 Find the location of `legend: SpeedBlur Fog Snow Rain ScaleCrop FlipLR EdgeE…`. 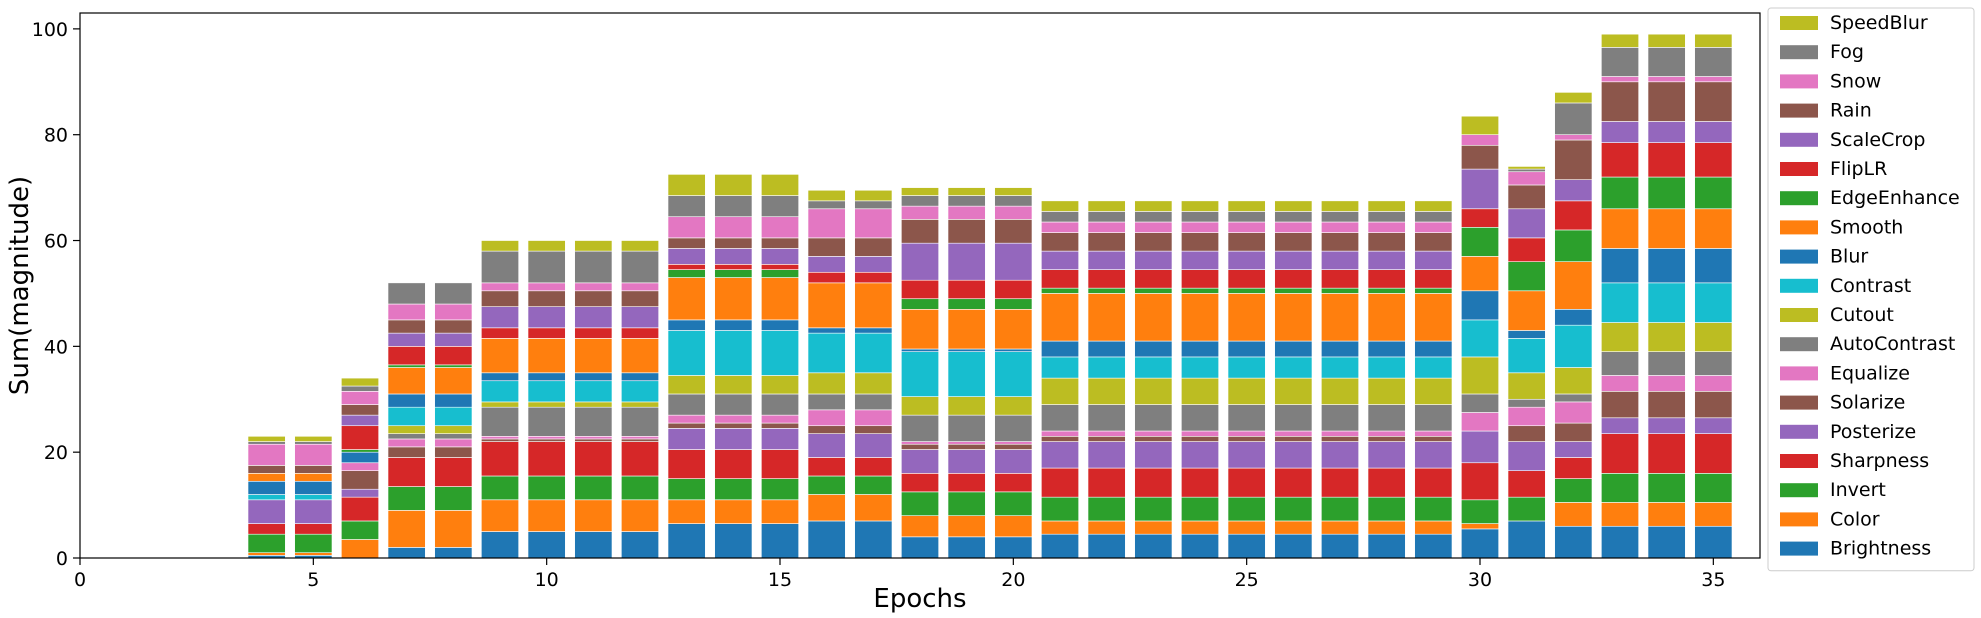

legend: SpeedBlur Fog Snow Rain ScaleCrop FlipLR EdgeE… is located at coordinates (1871, 289).